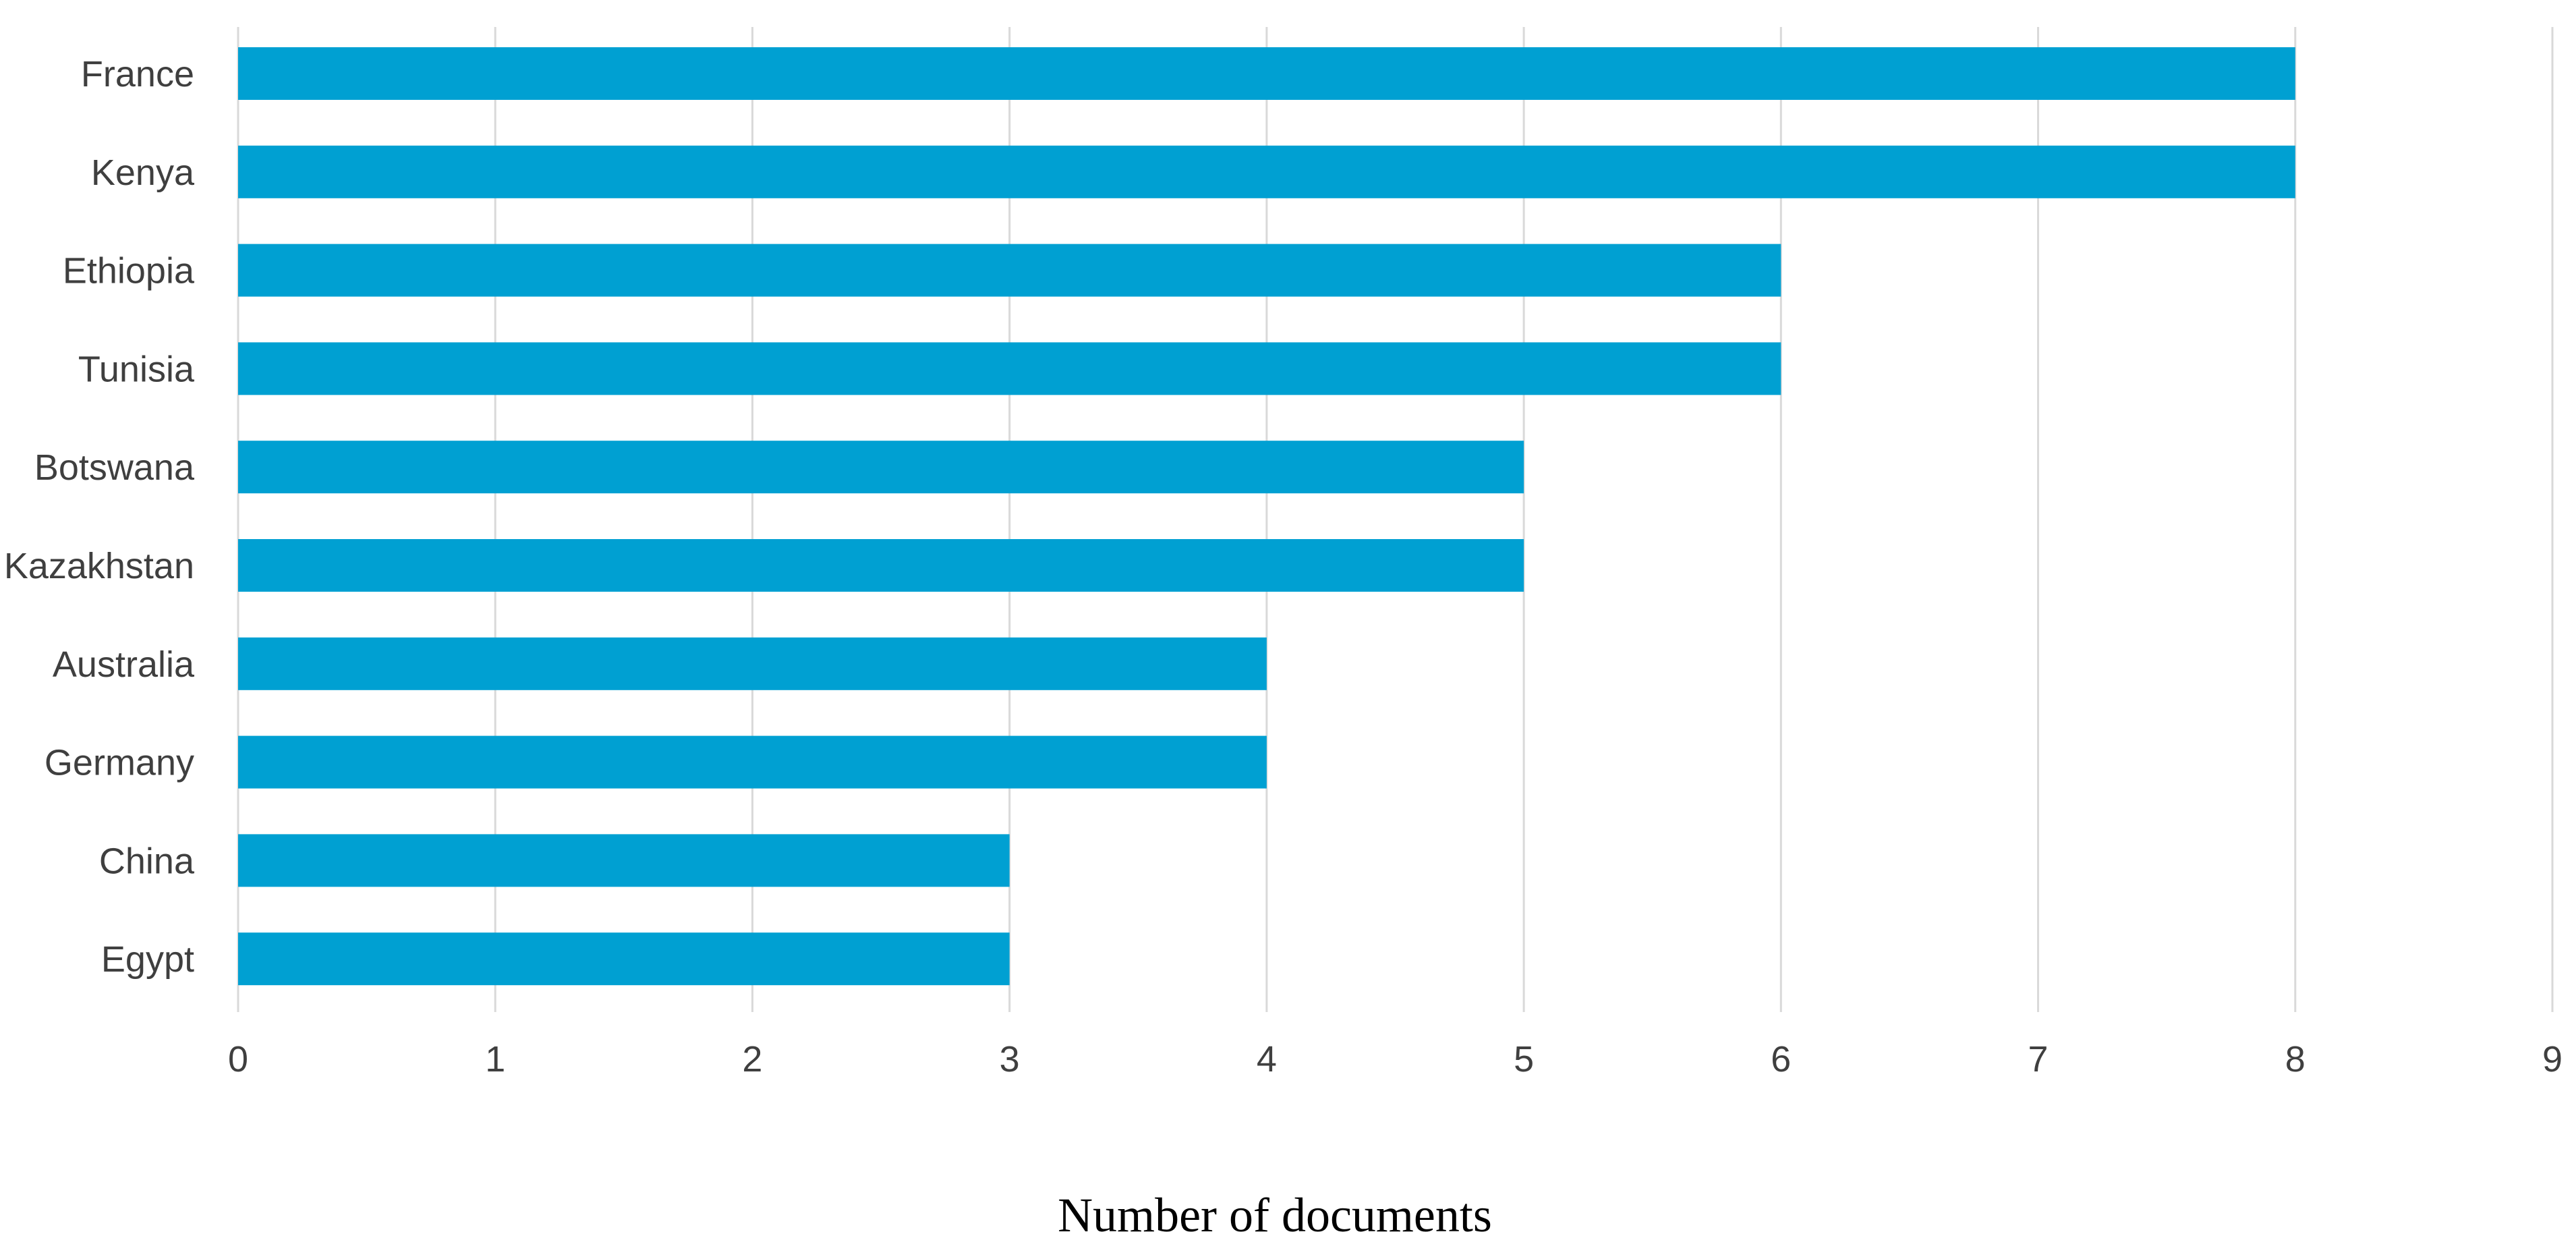 Image resolution: width=2576 pixels, height=1259 pixels. I want to click on x-tick-label: 6, so click(1781, 1059).